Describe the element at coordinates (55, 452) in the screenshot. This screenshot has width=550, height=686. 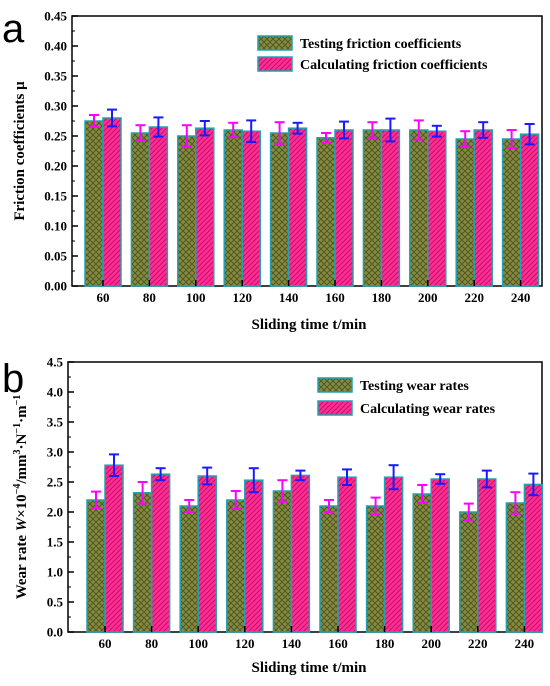
I see `y-tick-label: 3.0` at that location.